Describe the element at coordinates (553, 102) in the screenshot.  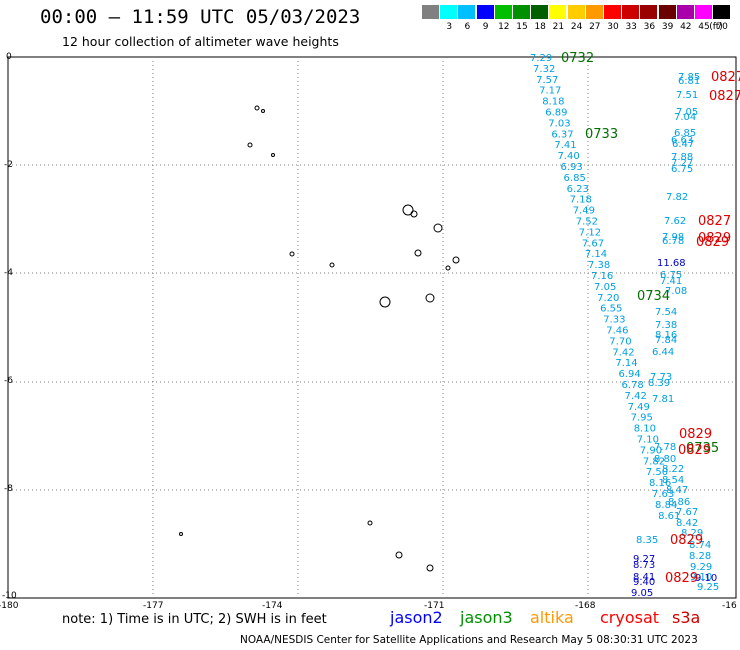
I see `swh-value: 8.18` at that location.